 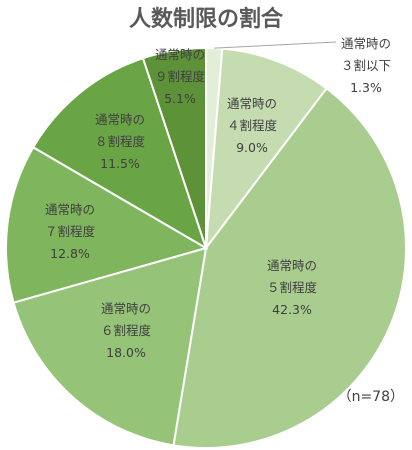 I want to click on slice-category-label: ６割程度, so click(x=126, y=330).